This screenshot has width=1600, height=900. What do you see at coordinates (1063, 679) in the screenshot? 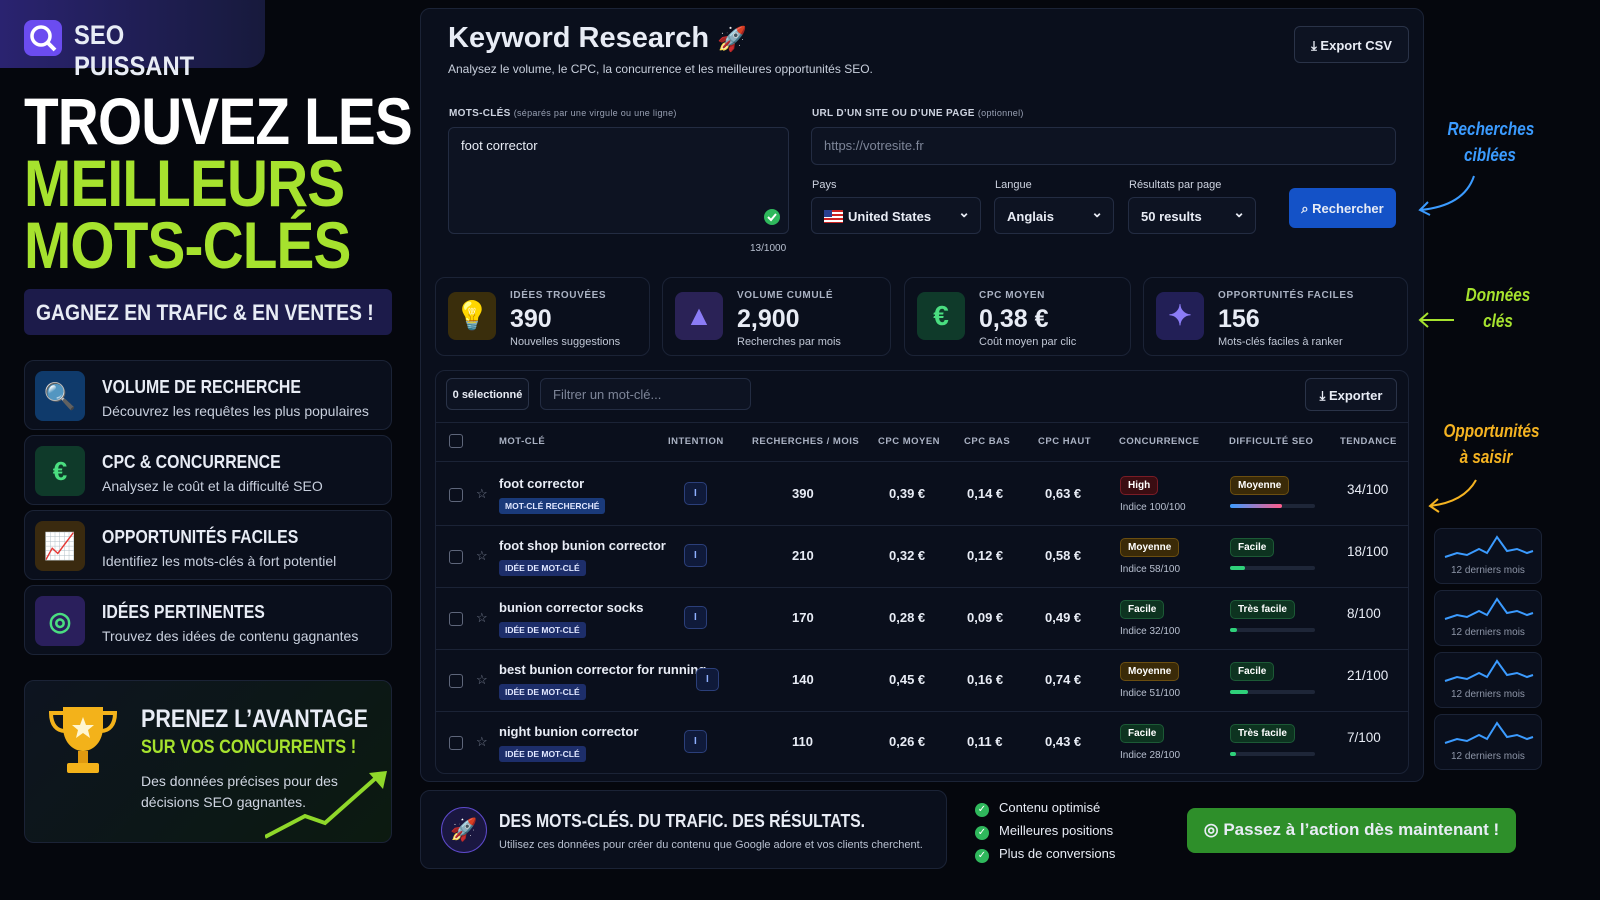
I see `cpc-high: 0,74 €` at bounding box center [1063, 679].